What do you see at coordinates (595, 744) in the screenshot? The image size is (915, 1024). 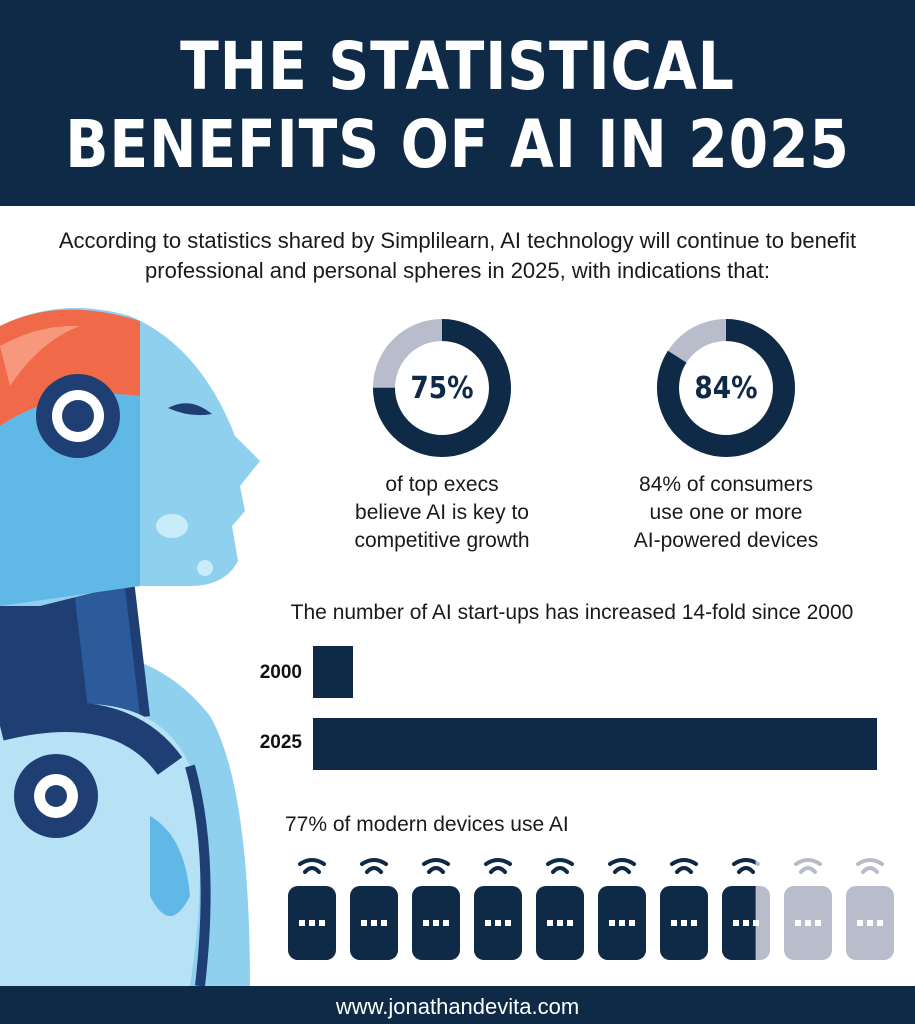 I see `bar-2025` at bounding box center [595, 744].